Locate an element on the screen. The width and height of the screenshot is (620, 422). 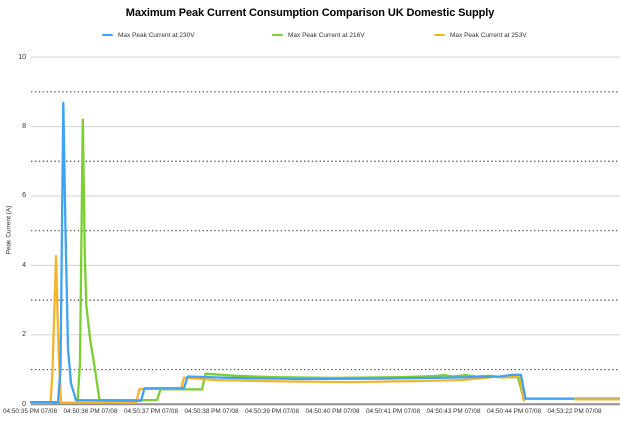
x-axis-label: 04:50:37 PM 07/08 is located at coordinates (151, 411).